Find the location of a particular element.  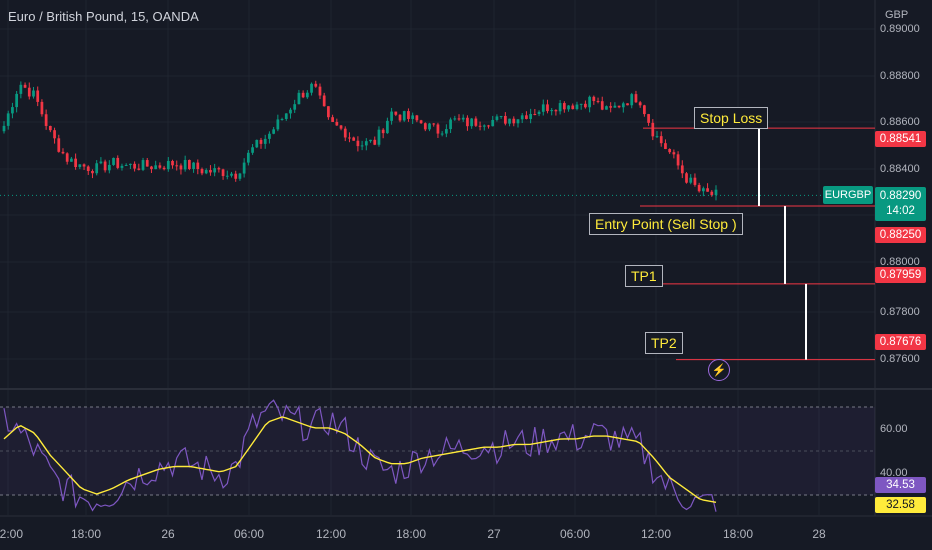

price-axis-label: 0.87600 is located at coordinates (900, 359).